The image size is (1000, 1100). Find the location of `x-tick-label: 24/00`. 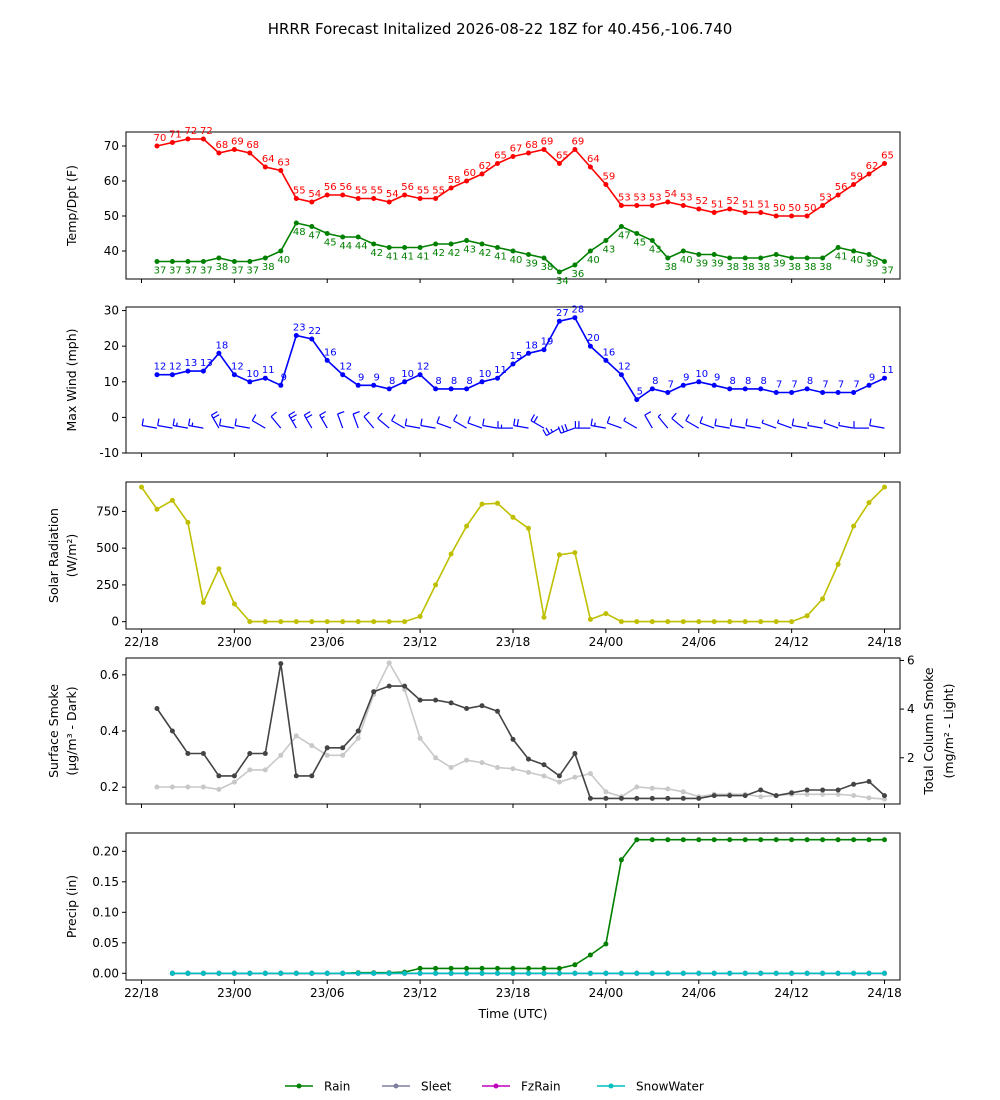

x-tick-label: 24/00 is located at coordinates (606, 642).